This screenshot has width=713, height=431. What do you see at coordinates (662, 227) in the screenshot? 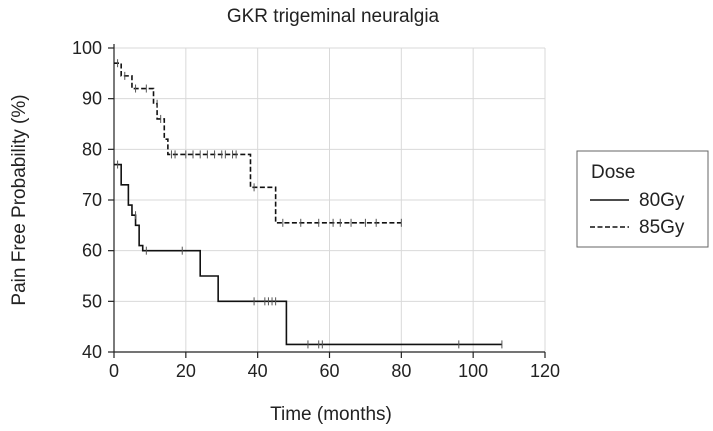
I see `legend-label-85gy: 85Gy` at bounding box center [662, 227].